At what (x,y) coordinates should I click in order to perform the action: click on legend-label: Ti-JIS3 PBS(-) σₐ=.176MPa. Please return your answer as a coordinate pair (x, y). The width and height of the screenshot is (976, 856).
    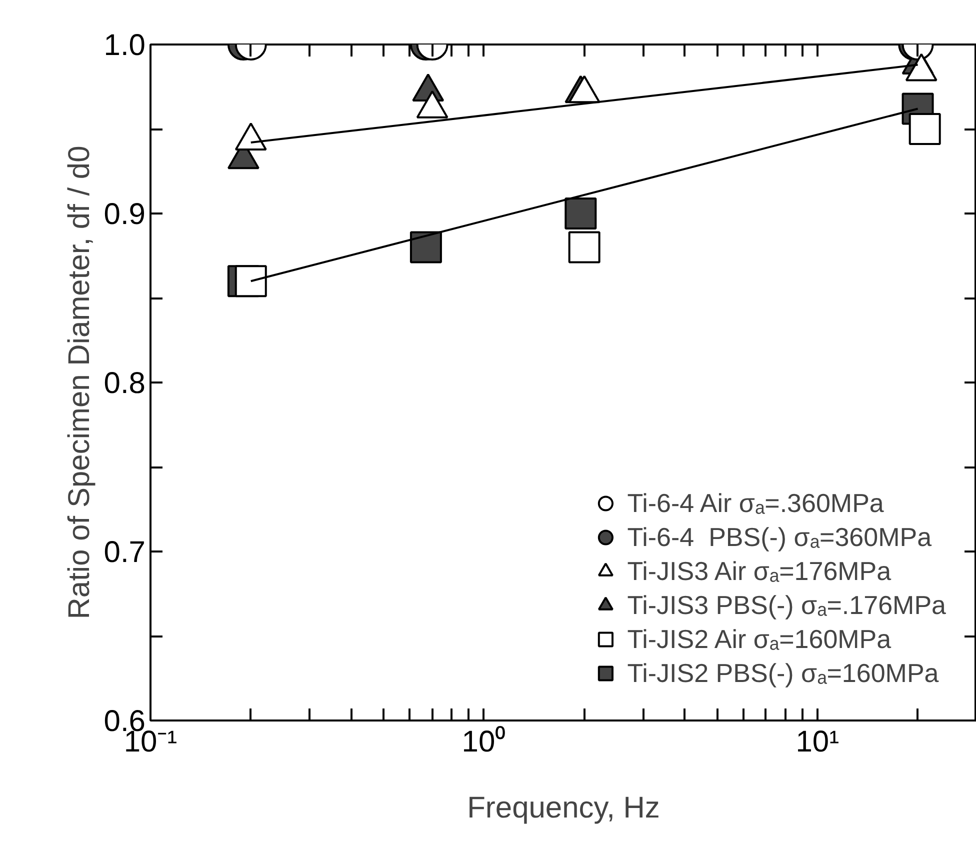
    Looking at the image, I should click on (786, 605).